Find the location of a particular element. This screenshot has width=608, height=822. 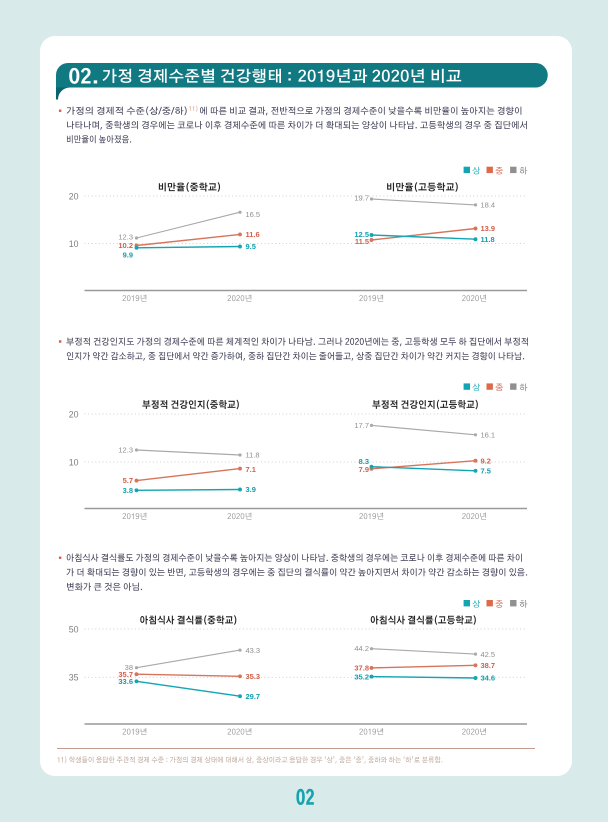

svg-text: 44.2 is located at coordinates (361, 648).